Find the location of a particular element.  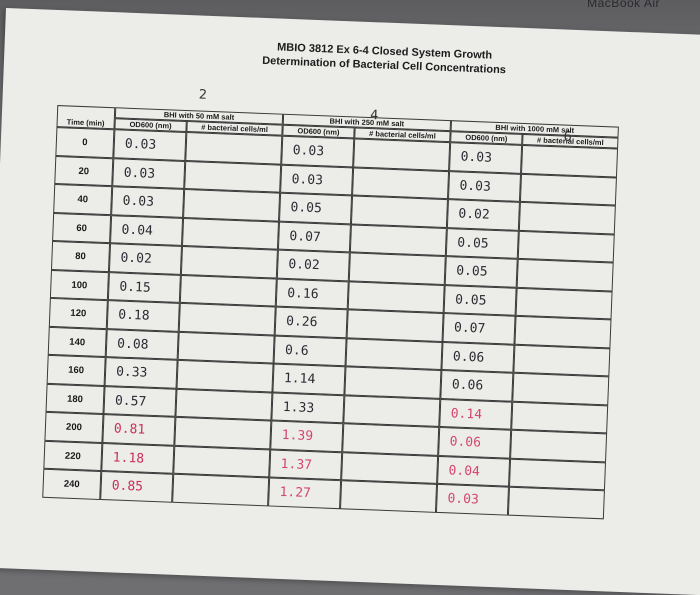

od-cell: 0.6 is located at coordinates (310, 351).